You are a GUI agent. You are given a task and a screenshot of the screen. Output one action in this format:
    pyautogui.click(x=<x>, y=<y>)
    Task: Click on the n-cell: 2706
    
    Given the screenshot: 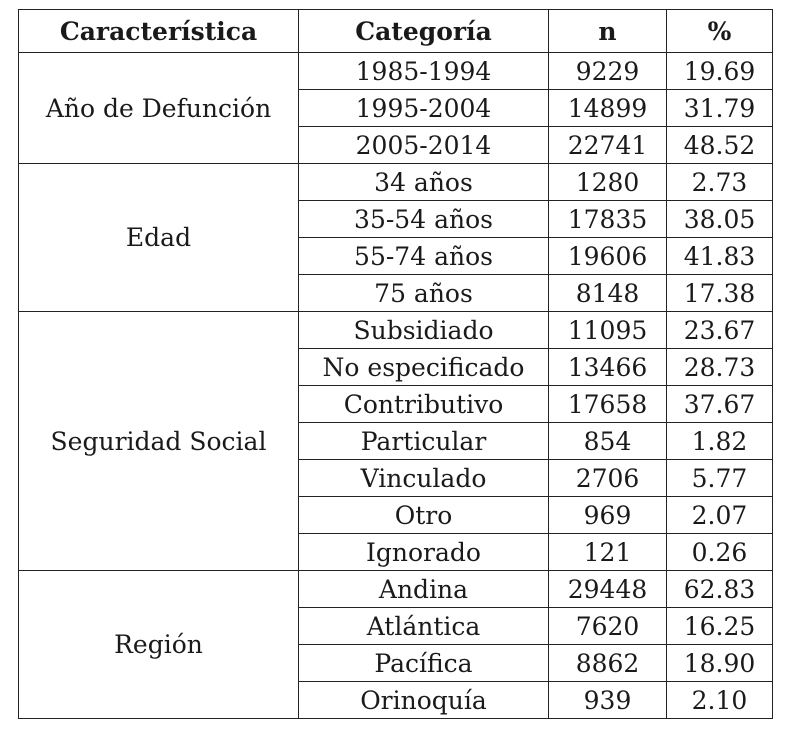 What is the action you would take?
    pyautogui.click(x=607, y=478)
    